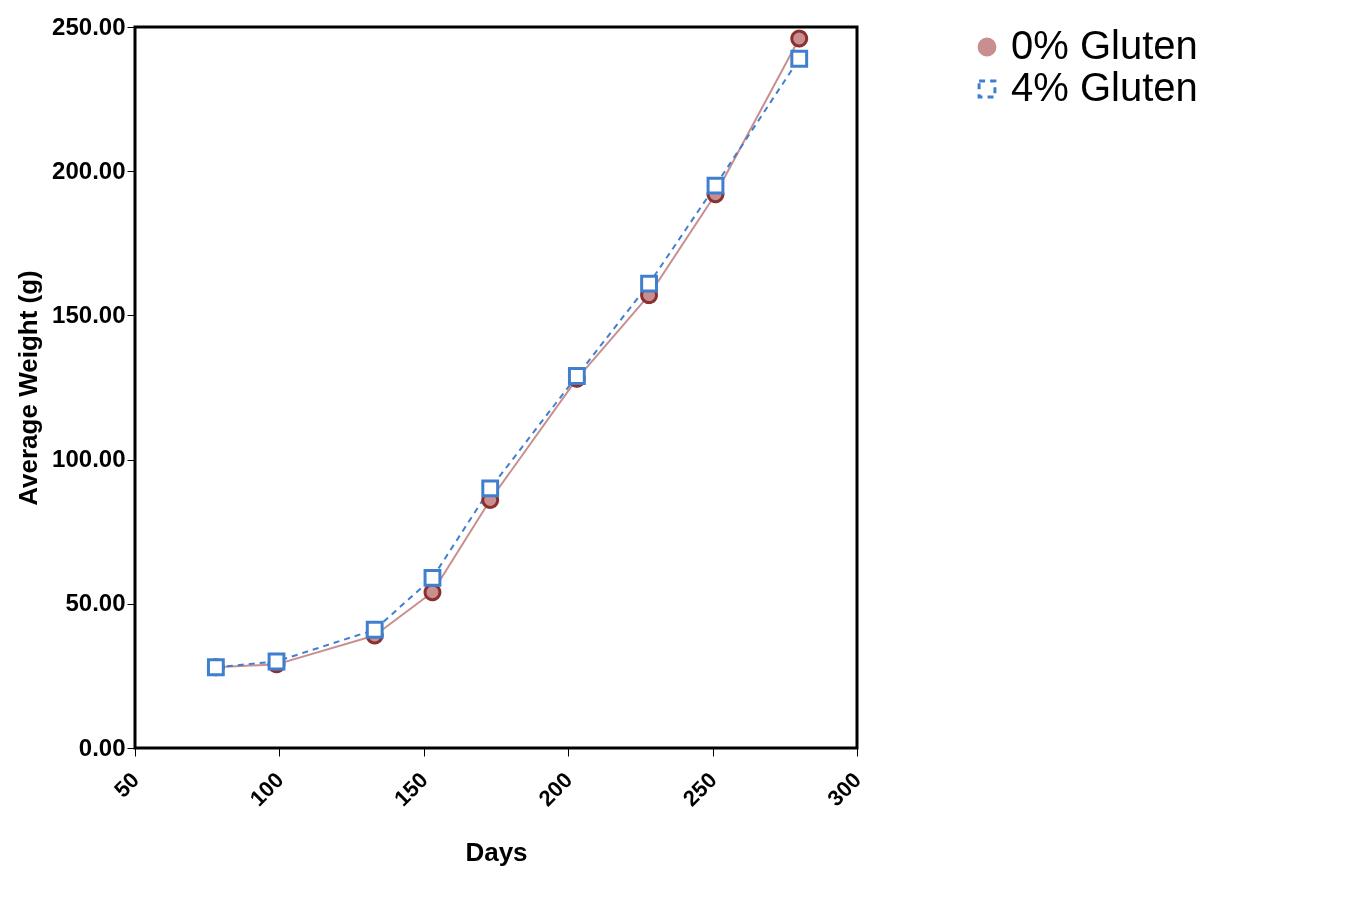 This screenshot has width=1345, height=900. What do you see at coordinates (266, 789) in the screenshot?
I see `x-tick-label: 100` at bounding box center [266, 789].